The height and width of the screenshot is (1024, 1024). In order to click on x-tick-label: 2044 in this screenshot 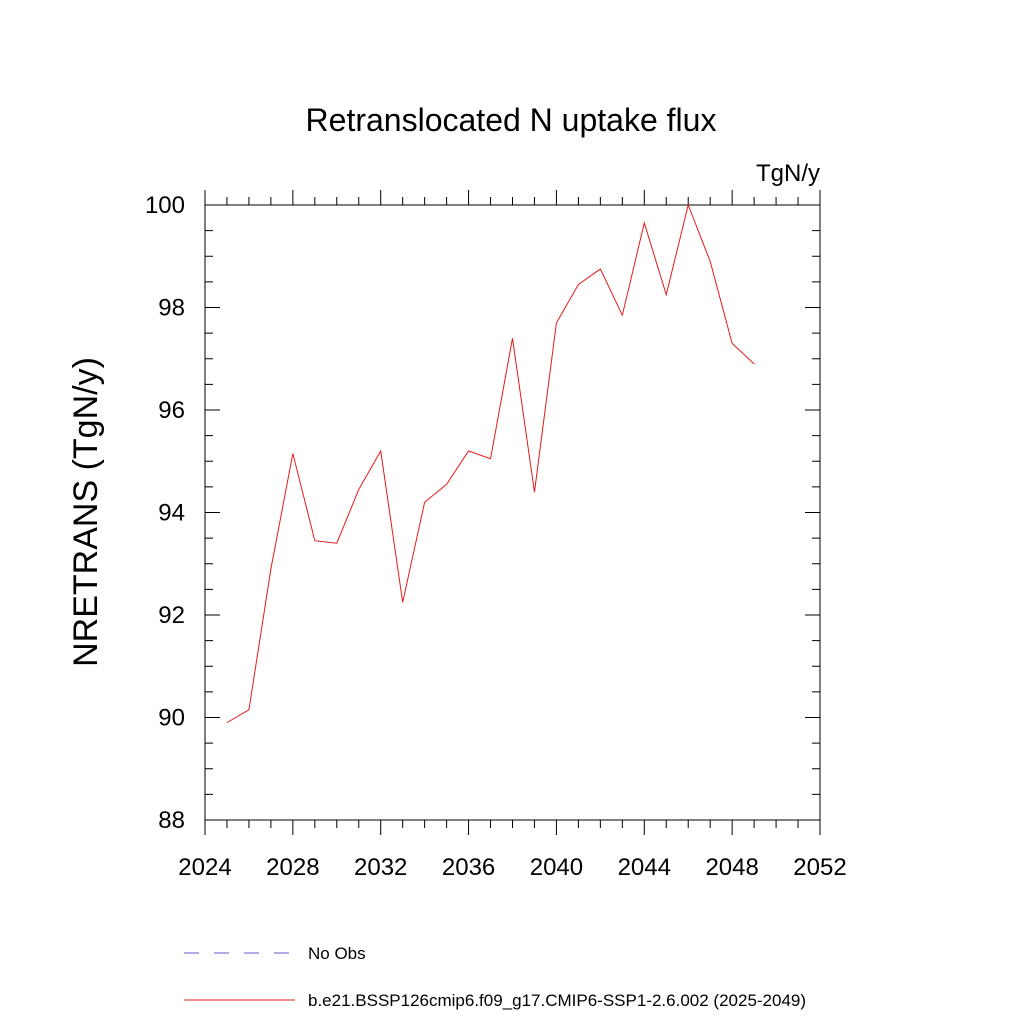, I will do `click(644, 867)`.